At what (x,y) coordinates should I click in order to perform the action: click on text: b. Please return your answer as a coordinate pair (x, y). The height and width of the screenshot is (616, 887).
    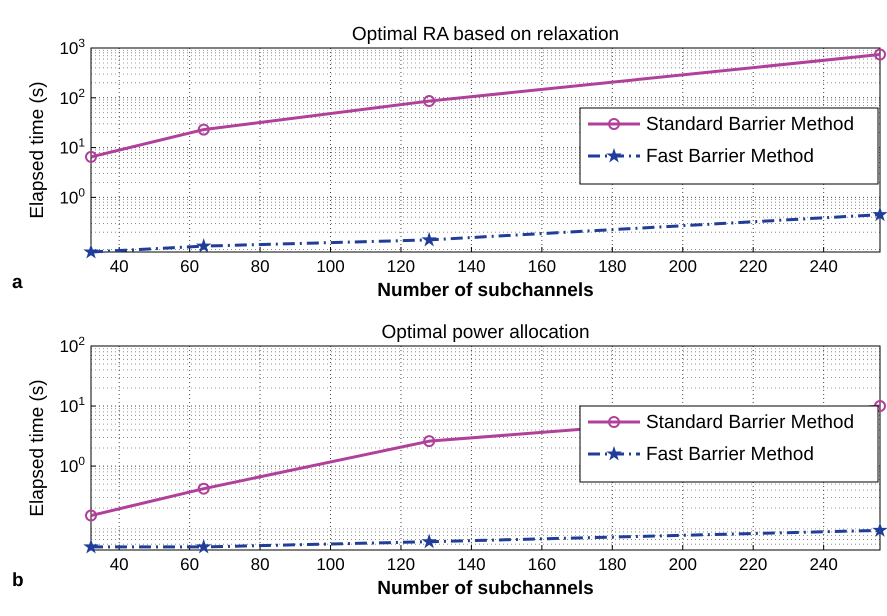
    Looking at the image, I should click on (18, 580).